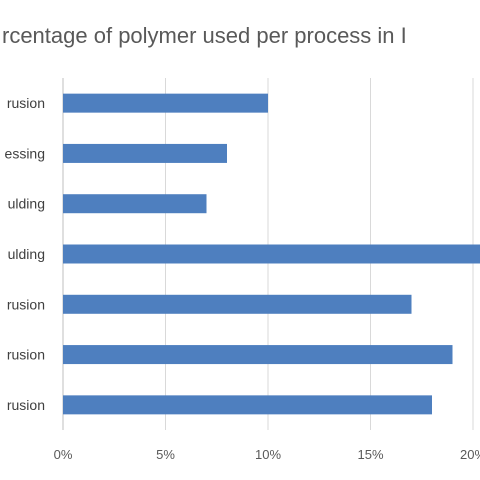  Describe the element at coordinates (370, 454) in the screenshot. I see `tick-label: 15%` at that location.